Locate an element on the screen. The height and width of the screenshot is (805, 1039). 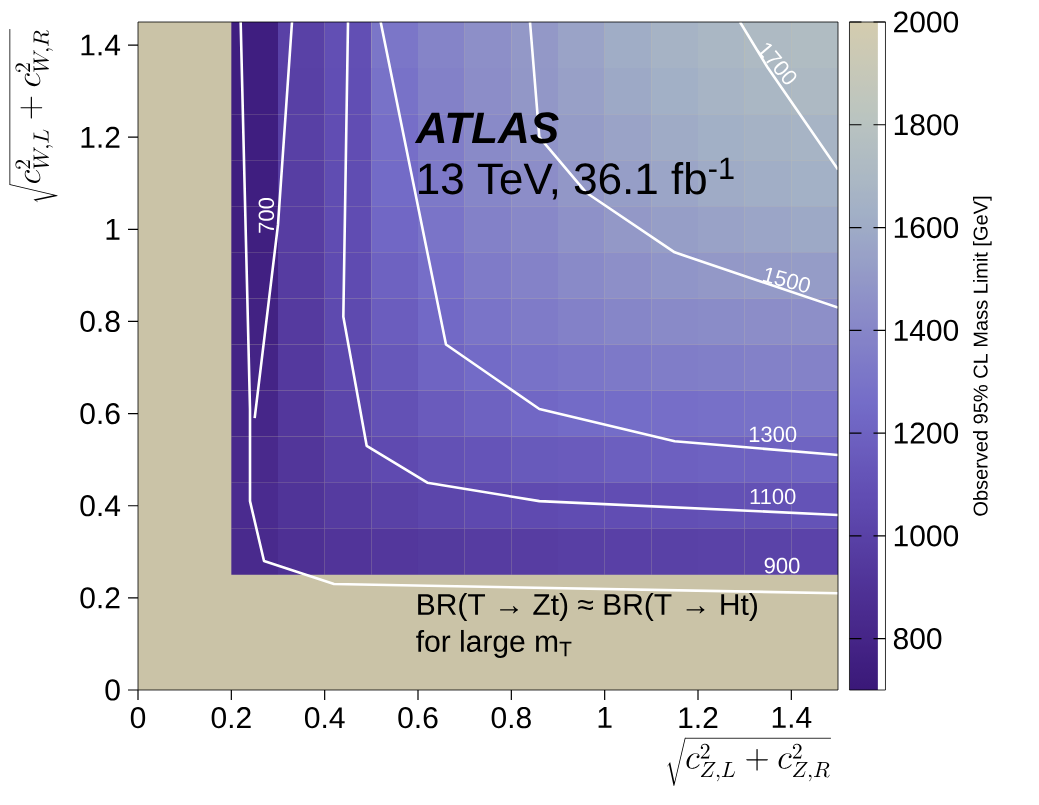
x-tick-label: 1 is located at coordinates (605, 717).